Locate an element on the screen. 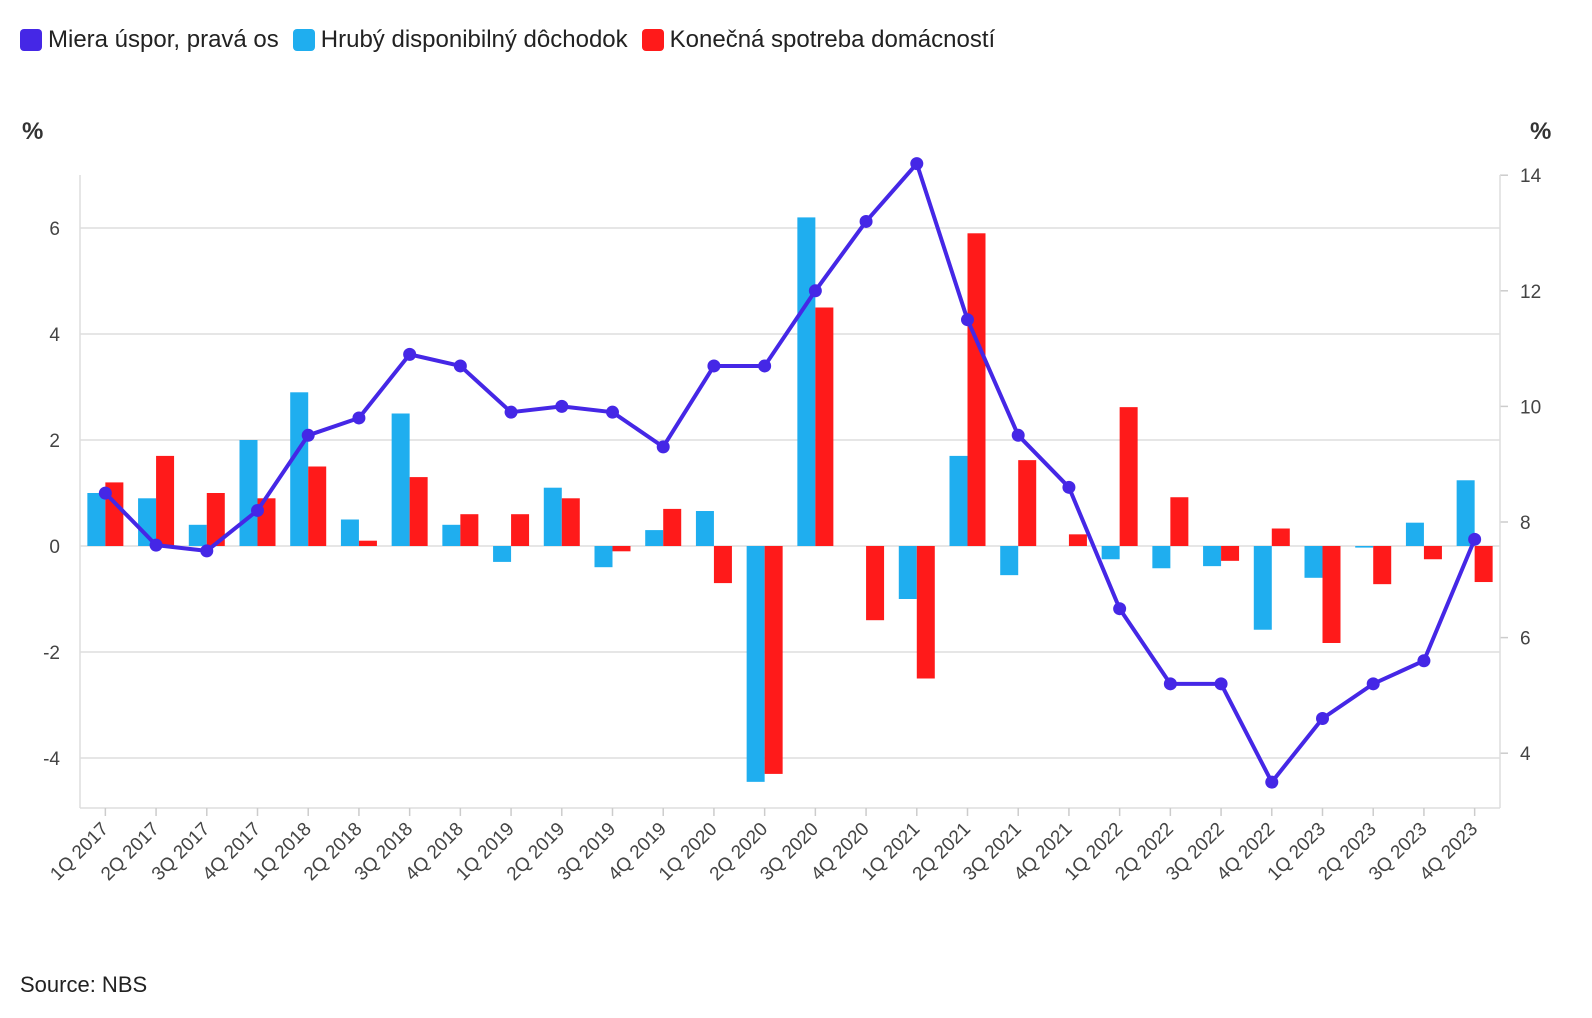 This screenshot has width=1592, height=1018. right-tick-label: 8 is located at coordinates (1525, 523).